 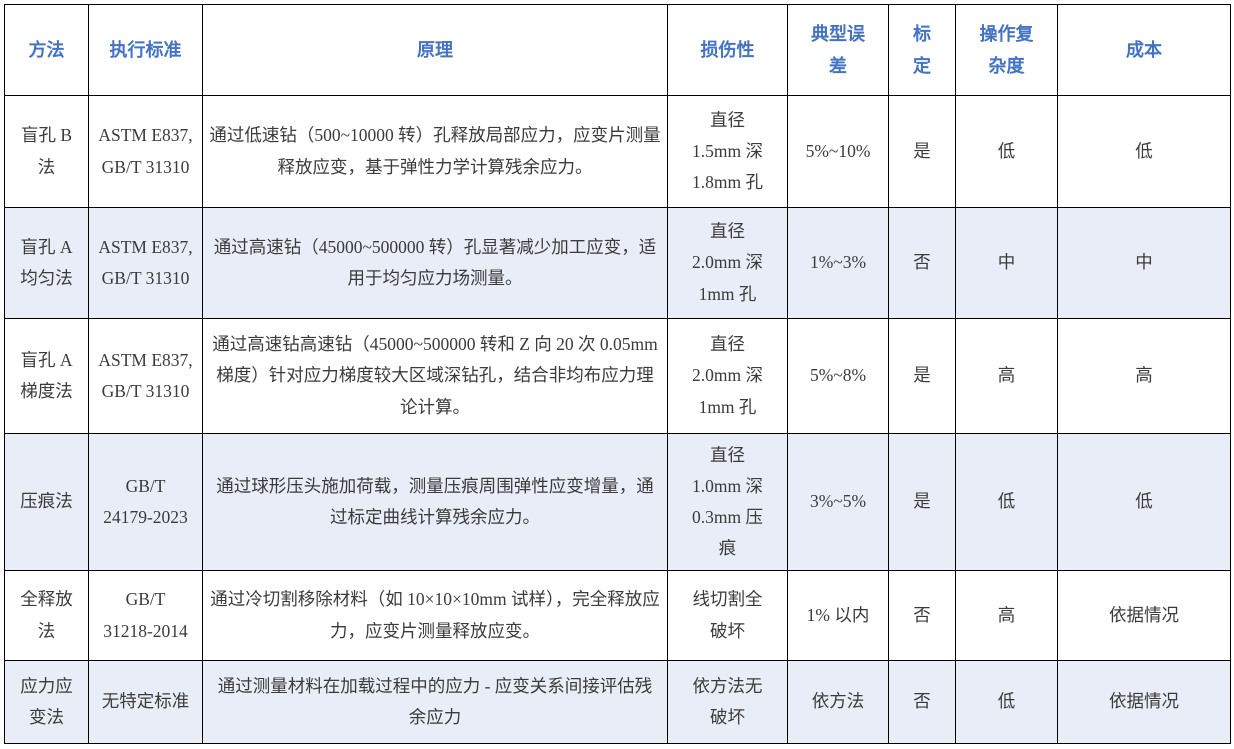 I want to click on cell-method: 盲孔 A 均匀法, so click(x=46, y=263).